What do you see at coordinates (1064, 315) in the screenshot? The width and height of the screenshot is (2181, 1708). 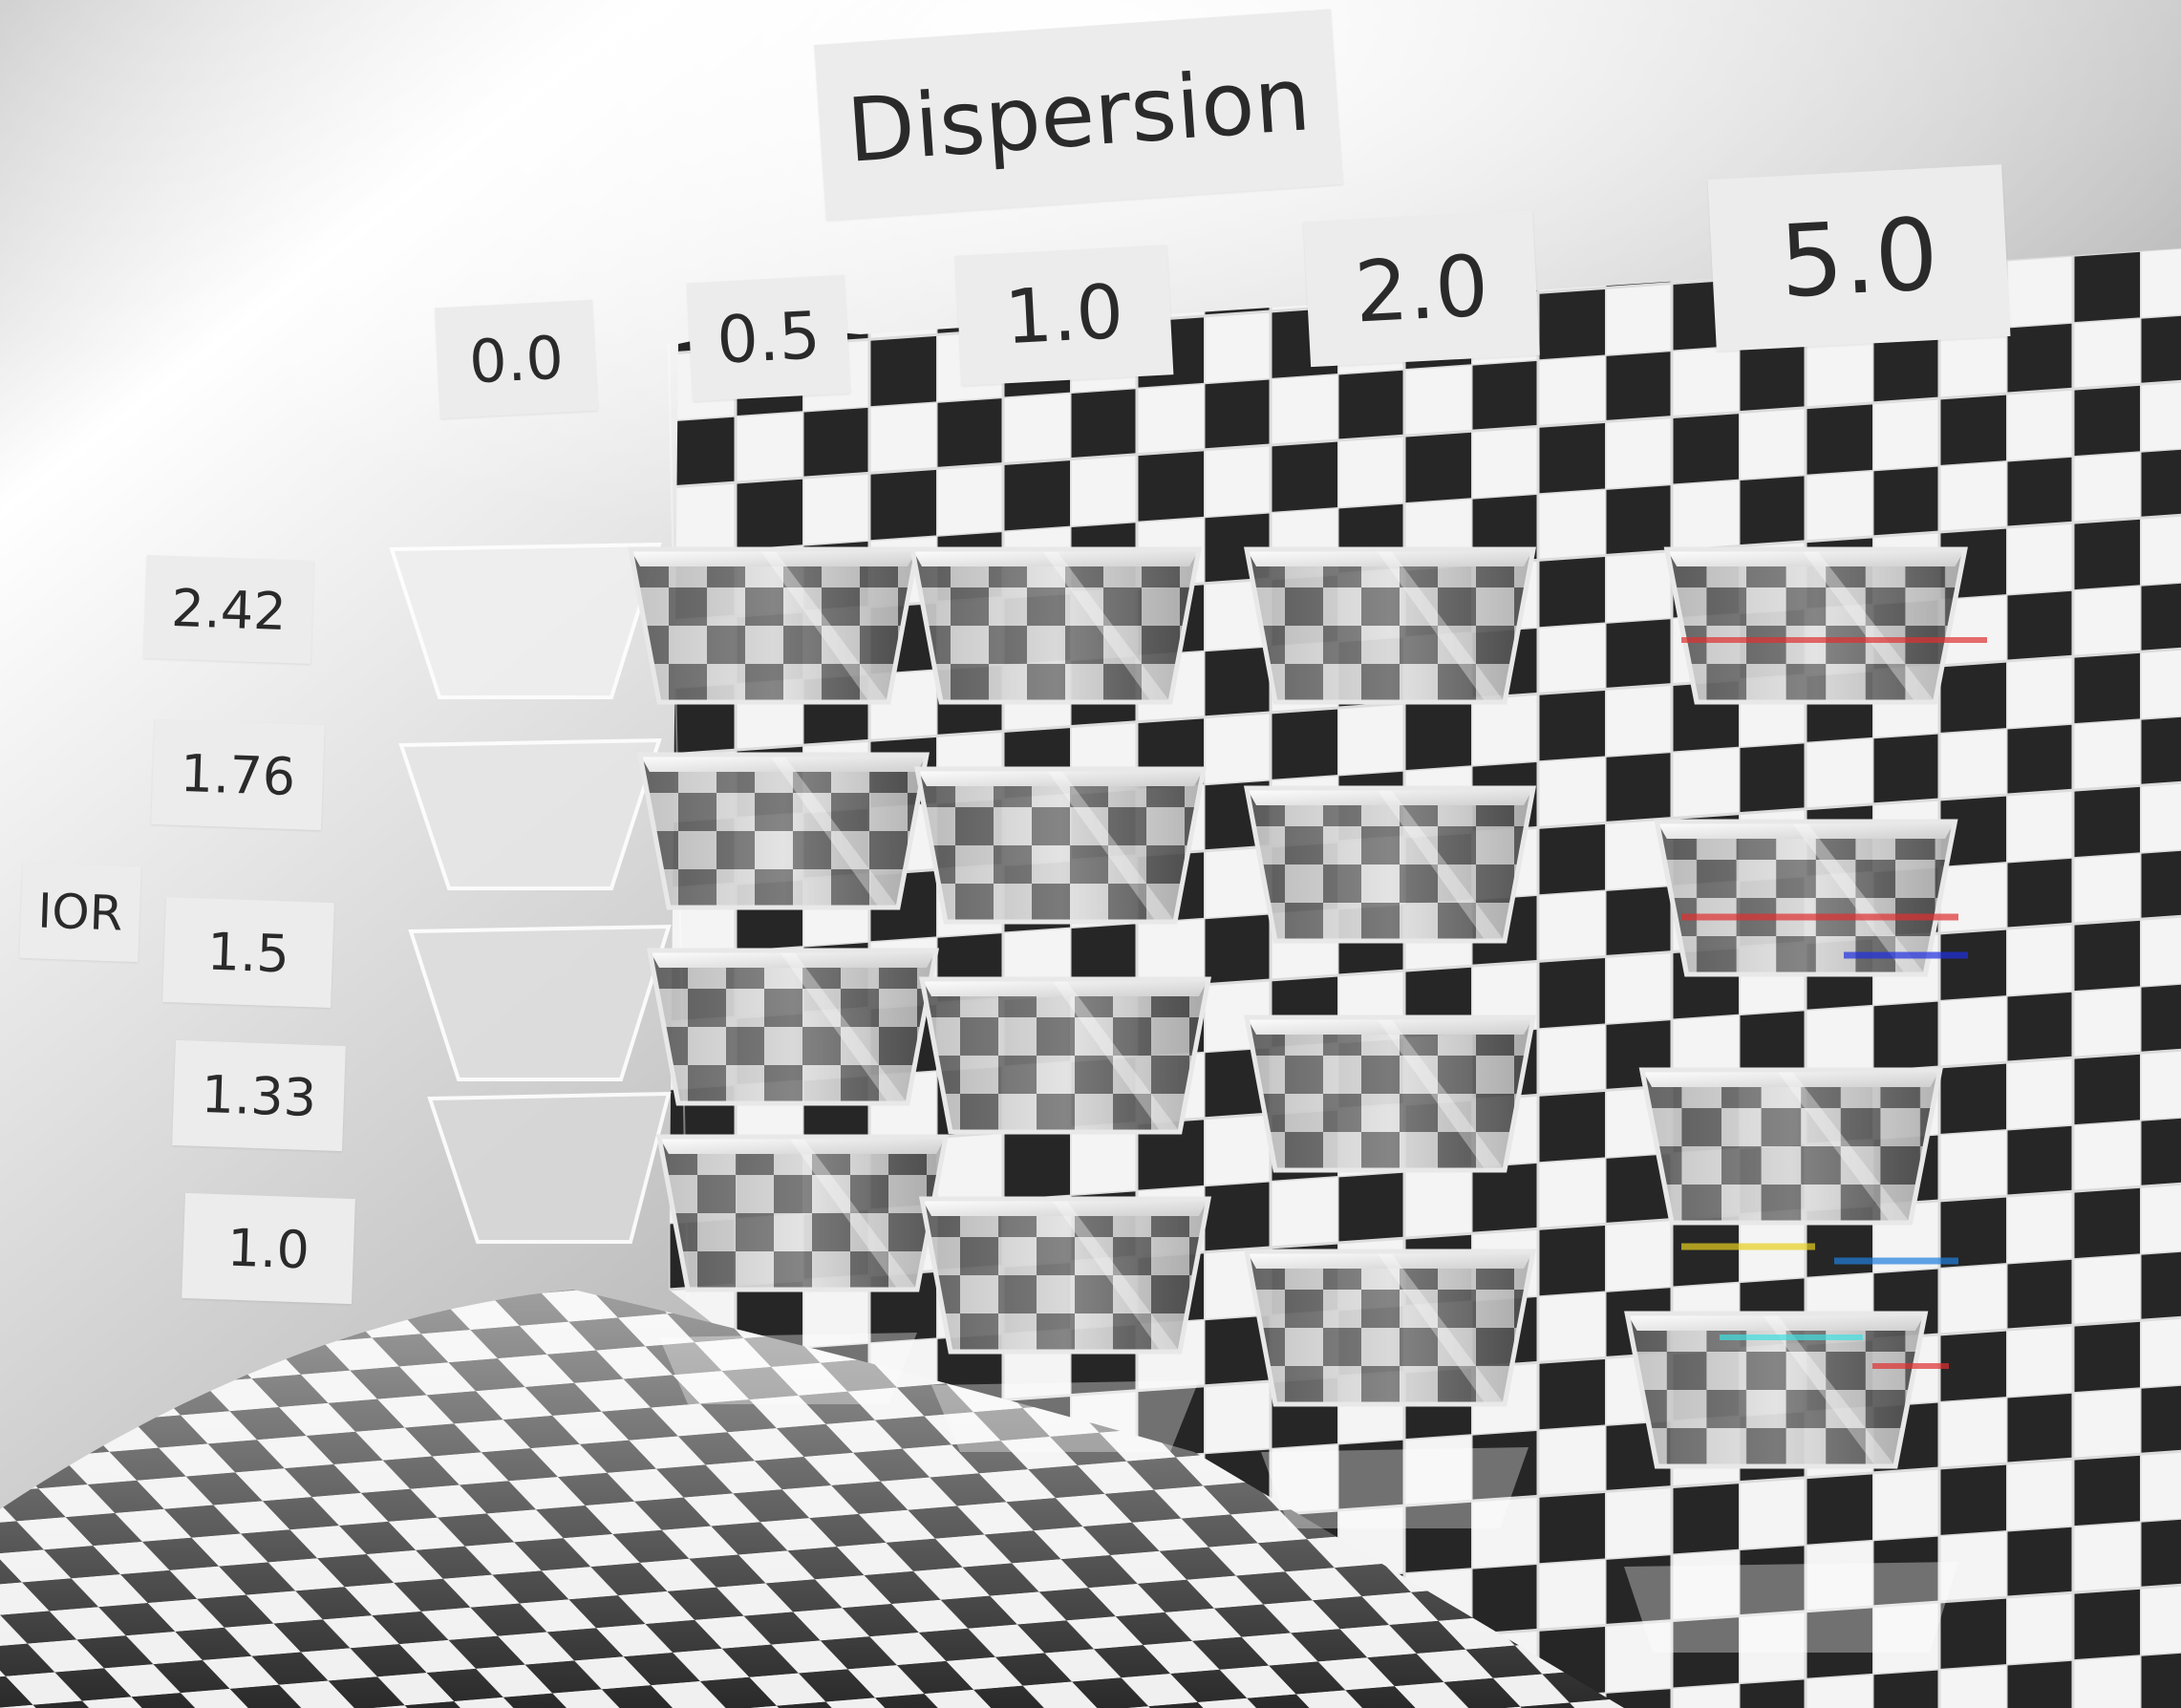 I see `dispersion-value-2: 1.0` at bounding box center [1064, 315].